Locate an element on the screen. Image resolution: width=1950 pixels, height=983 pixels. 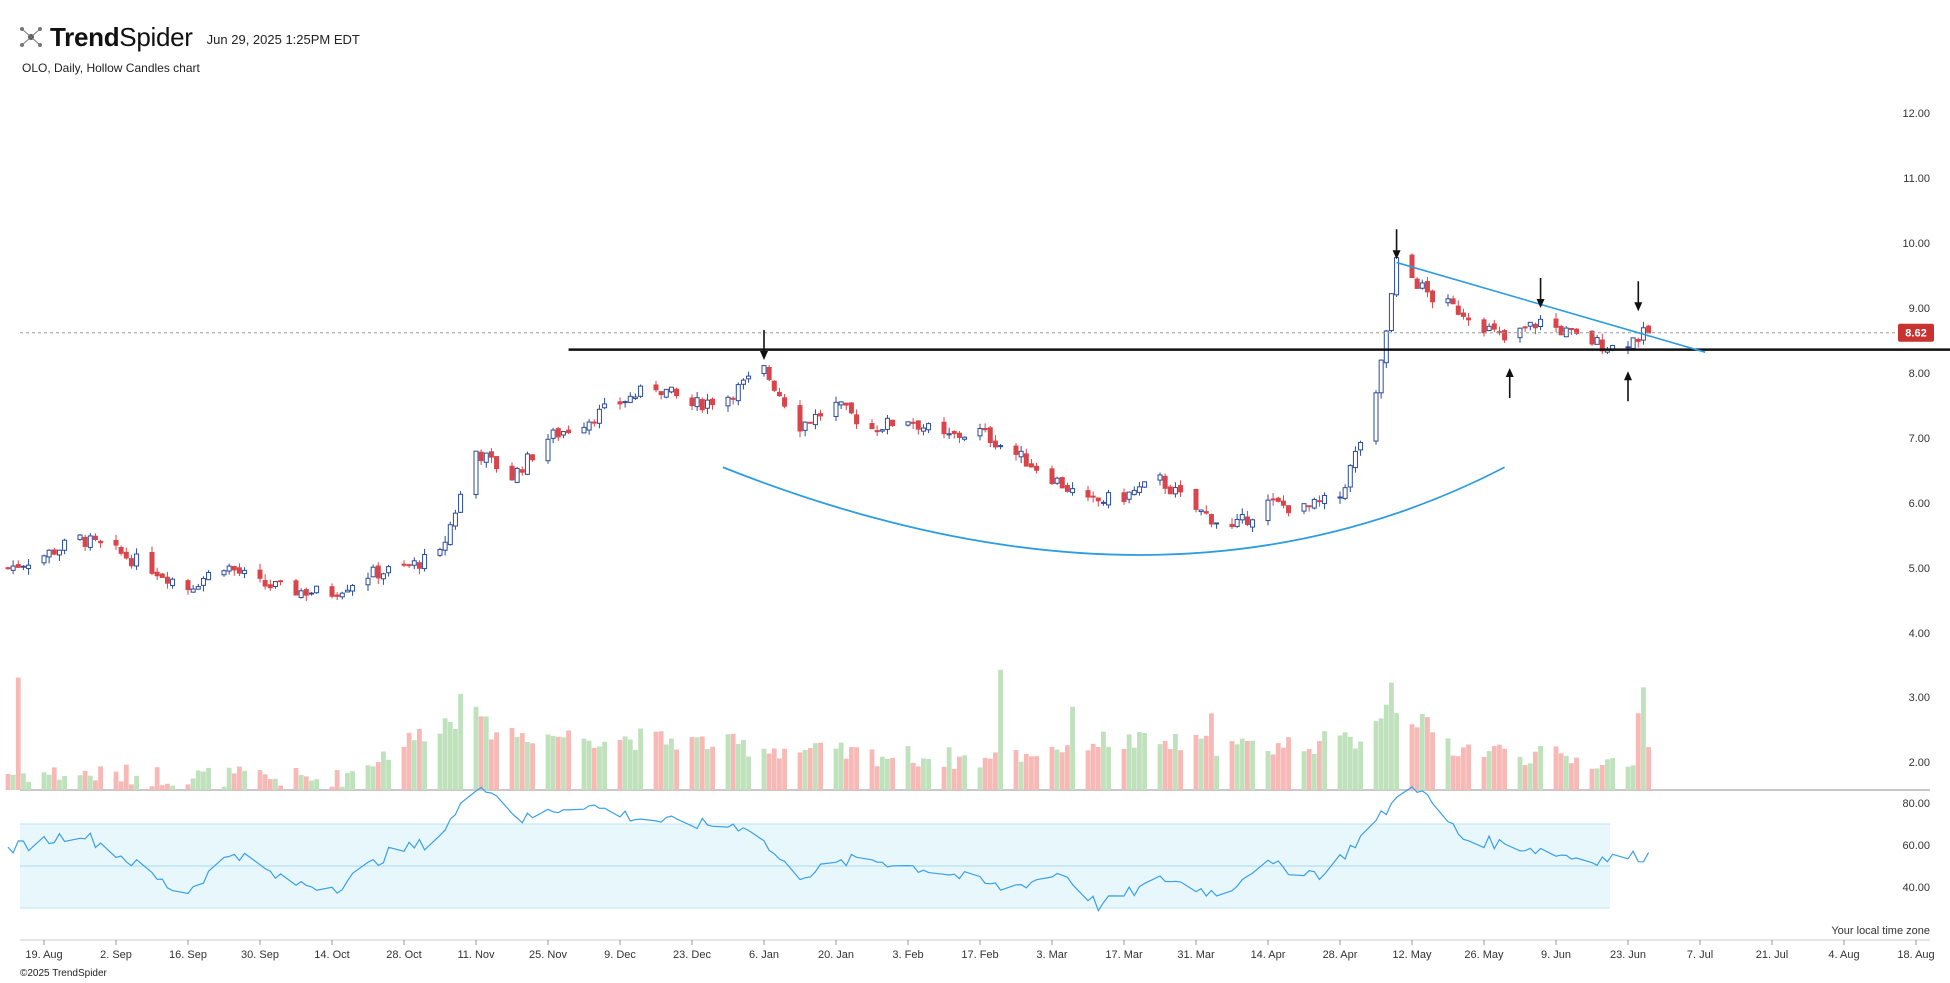
last-price-tag-bg is located at coordinates (1916, 332).